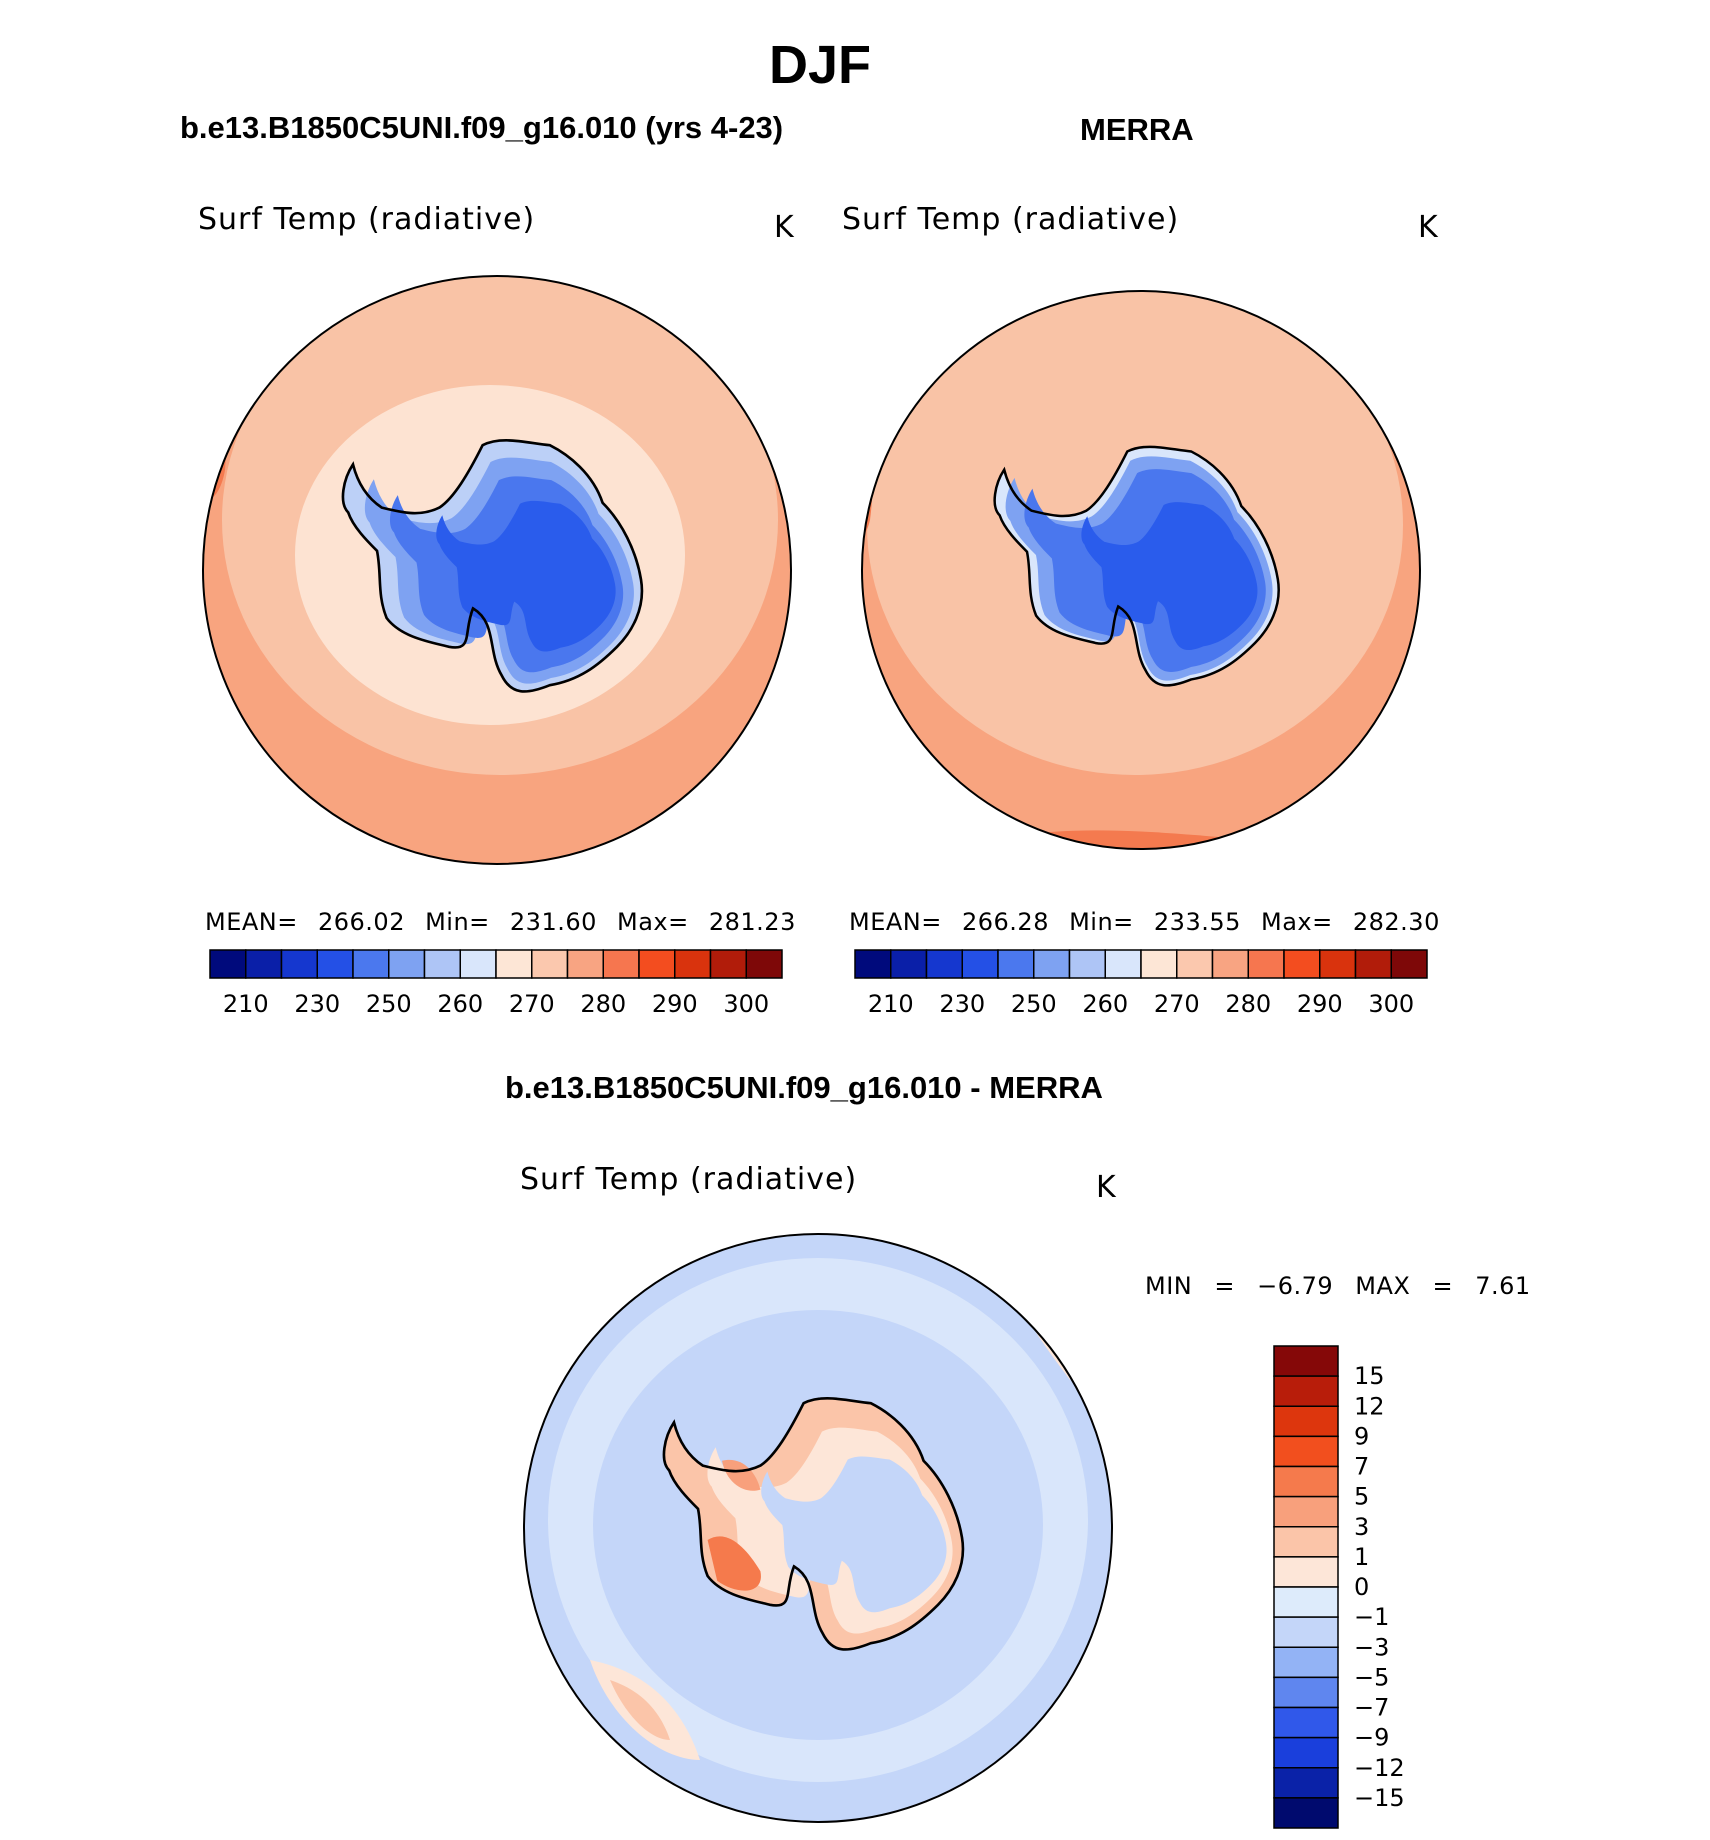  I want to click on diff-units-label: K, so click(1106, 1187).